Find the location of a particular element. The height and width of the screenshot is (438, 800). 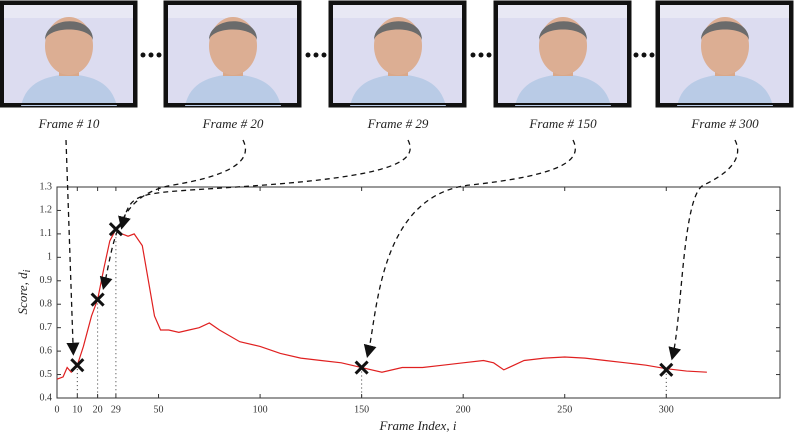

y-tick-label: 0.6 is located at coordinates (46, 350).